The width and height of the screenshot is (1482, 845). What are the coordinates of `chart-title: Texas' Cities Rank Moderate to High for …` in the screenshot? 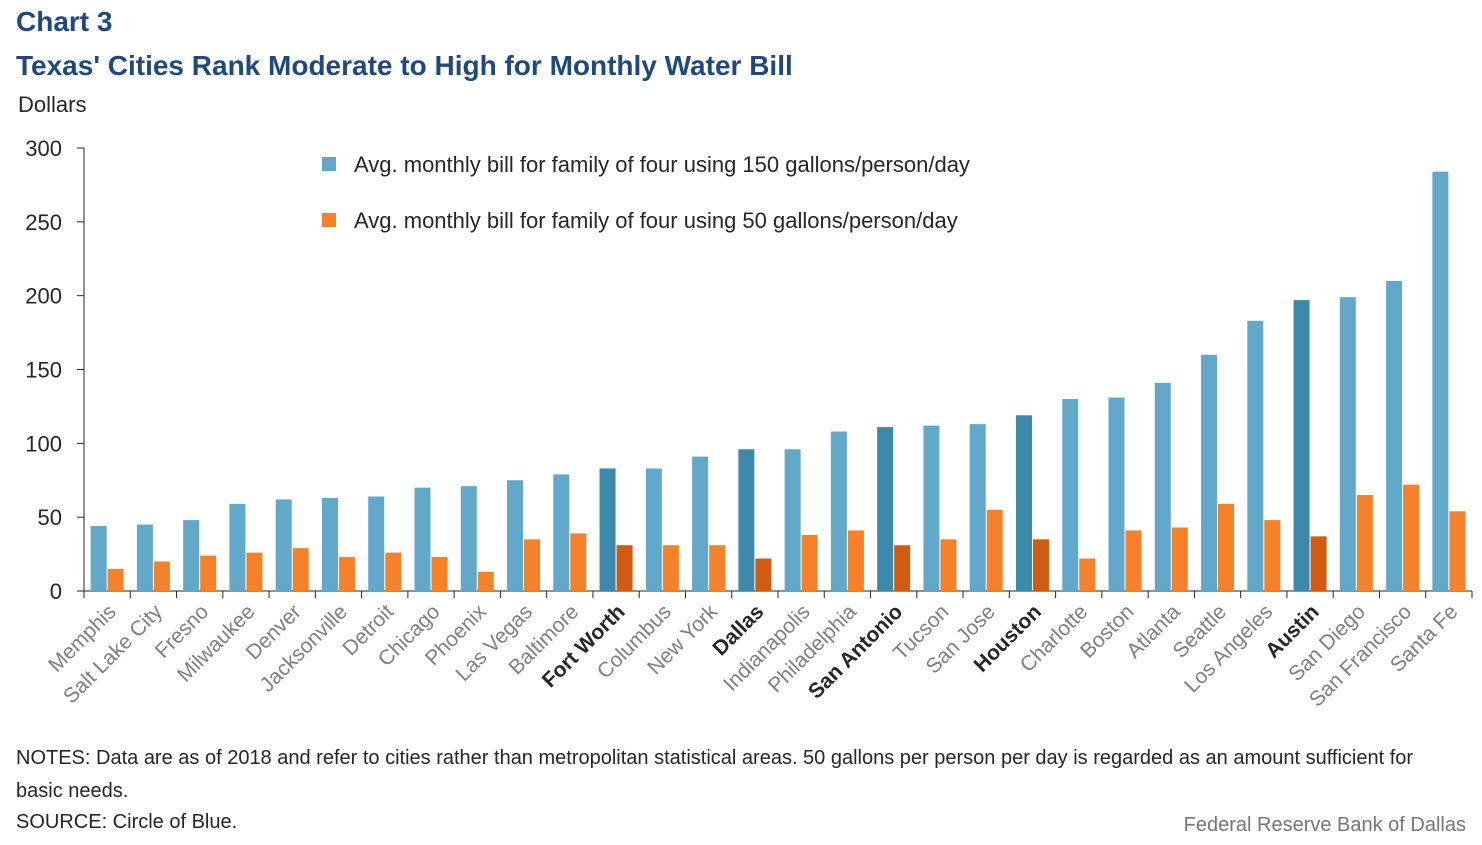 It's located at (404, 65).